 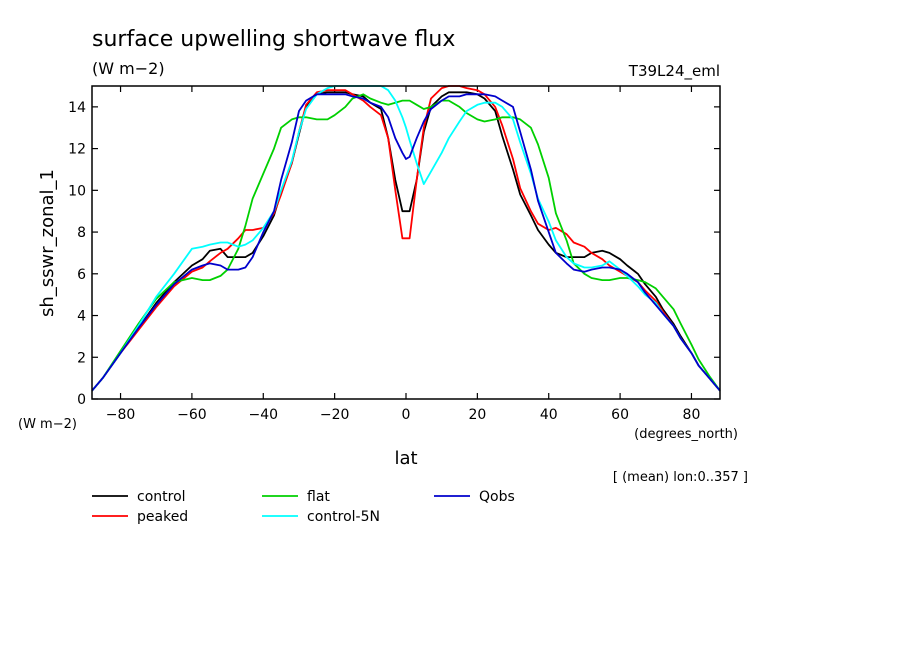 What do you see at coordinates (47, 243) in the screenshot?
I see `y-axis-label: sh_sswr_zonal_1` at bounding box center [47, 243].